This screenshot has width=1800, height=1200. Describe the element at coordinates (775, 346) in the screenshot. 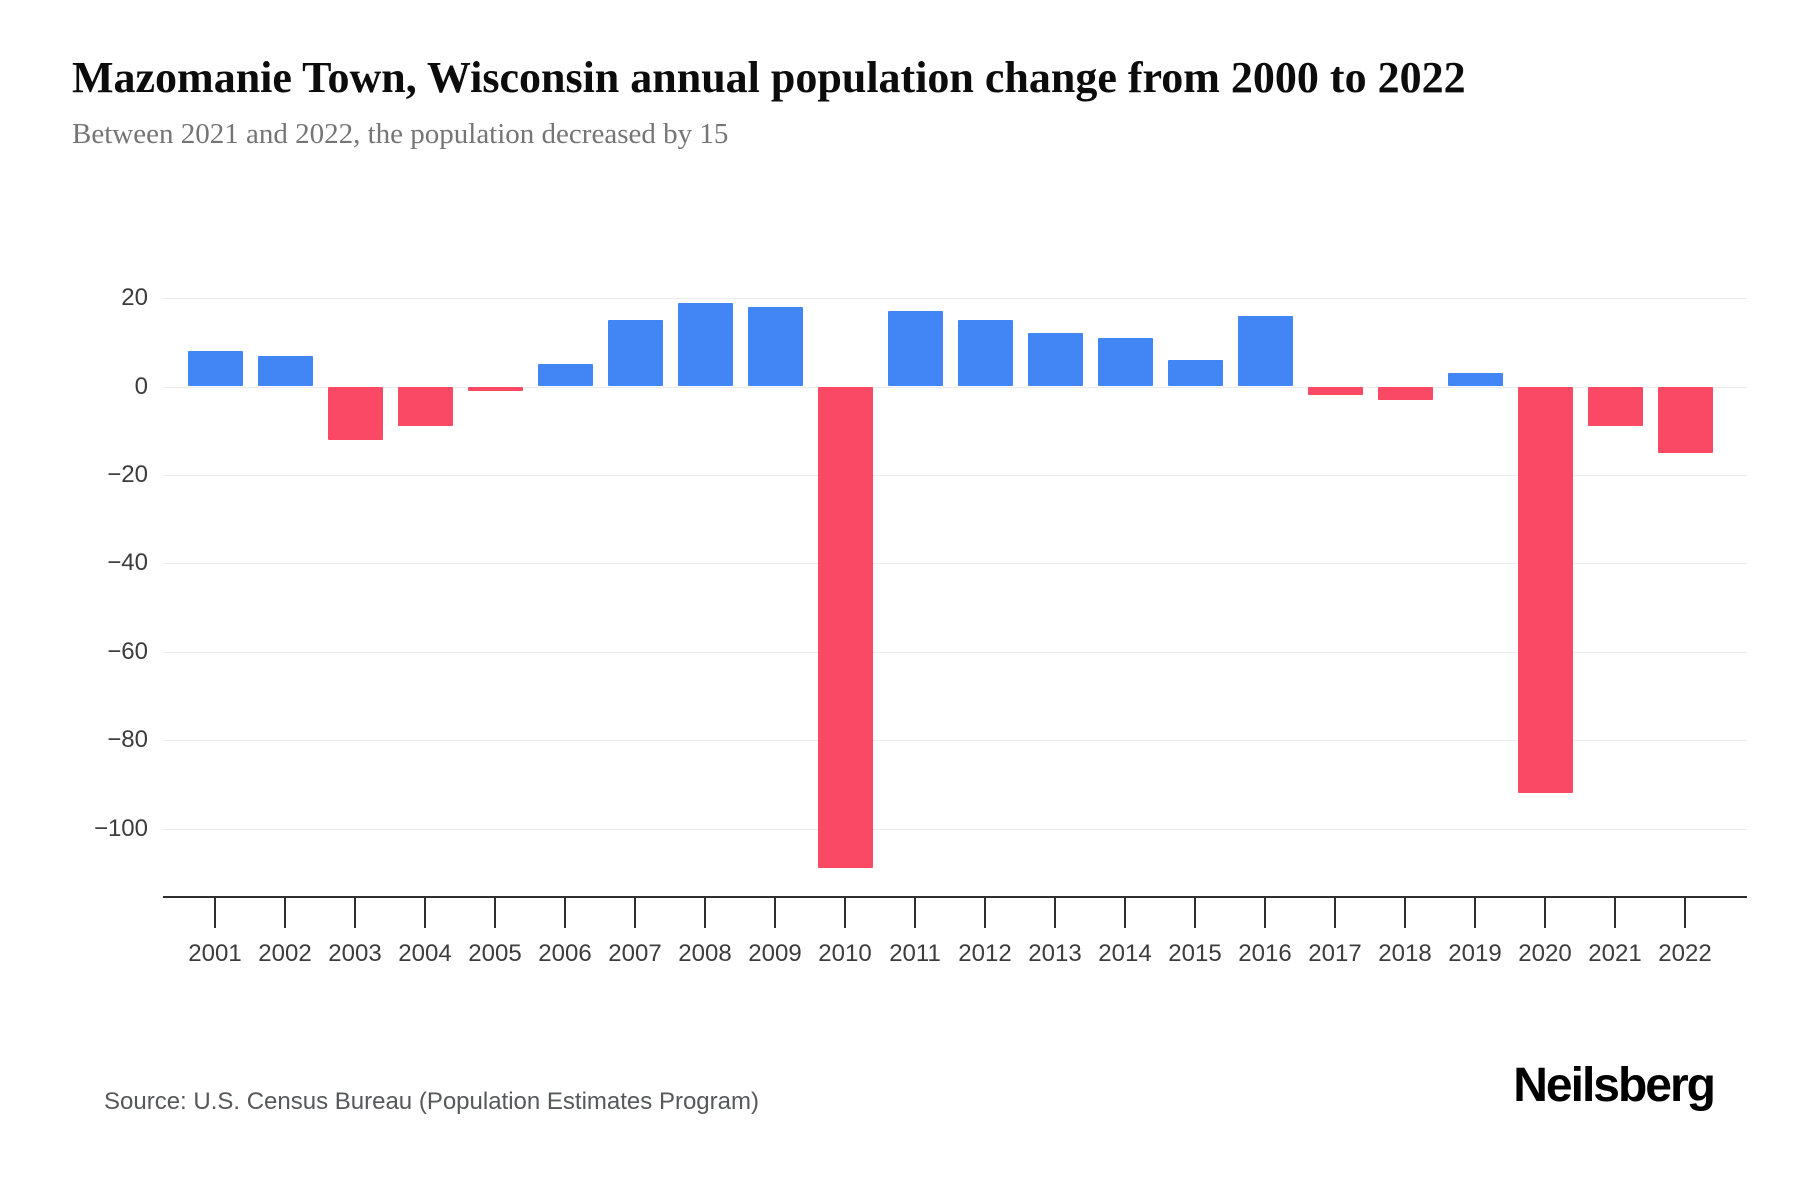

I see `bar-2009` at that location.